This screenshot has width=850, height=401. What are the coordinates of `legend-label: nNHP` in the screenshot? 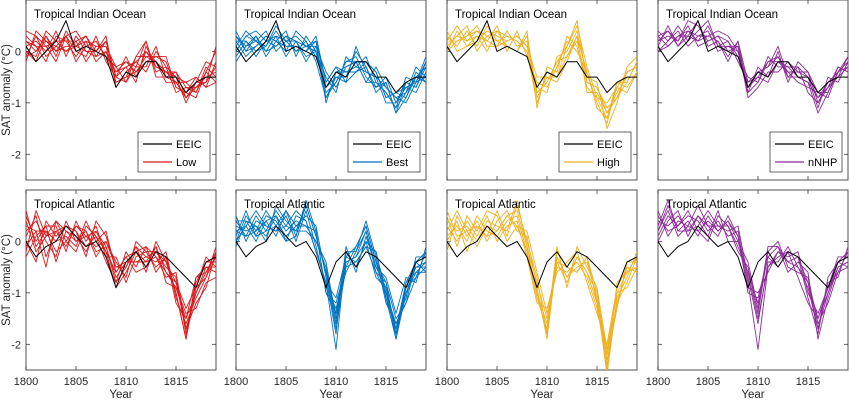 It's located at (822, 163).